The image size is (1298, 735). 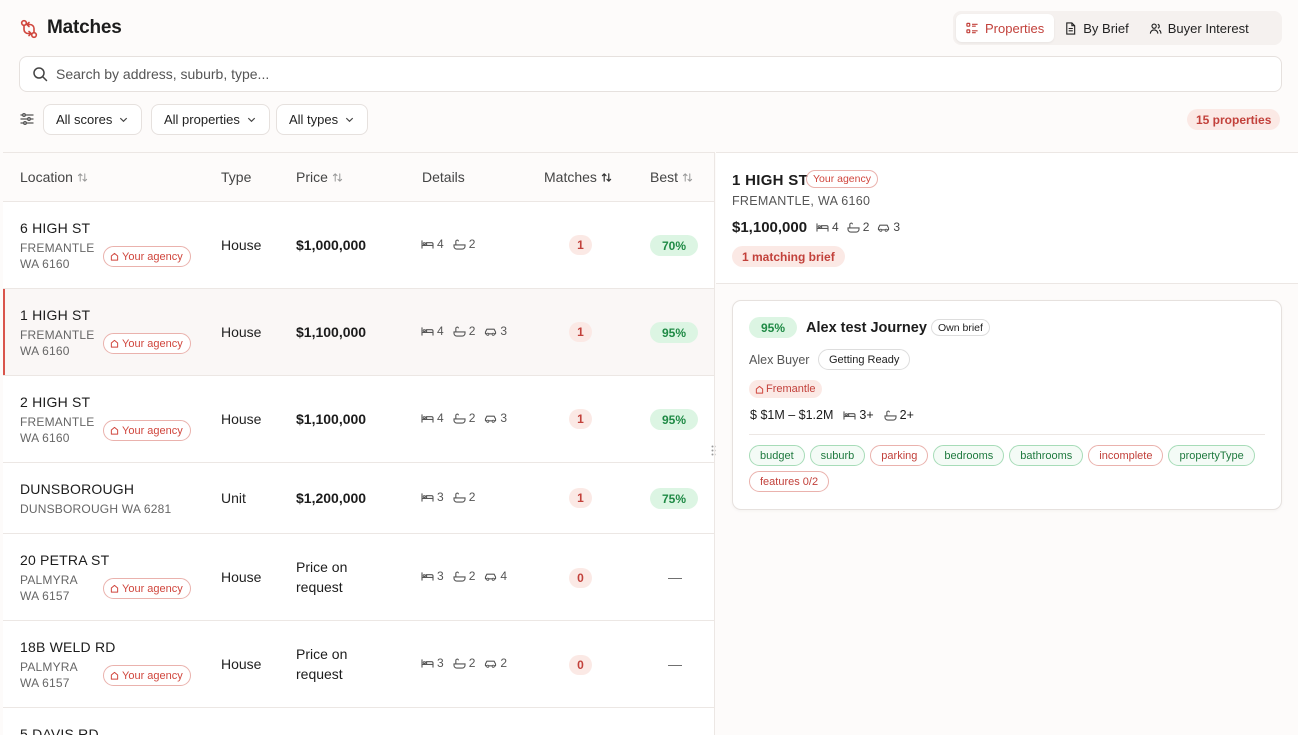 What do you see at coordinates (124, 120) in the screenshot?
I see `chevron-down-icon` at bounding box center [124, 120].